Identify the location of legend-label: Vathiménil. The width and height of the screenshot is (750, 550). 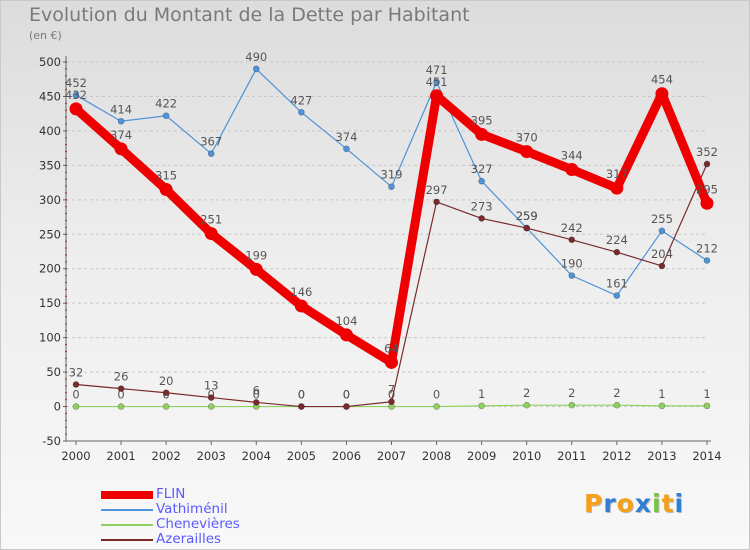
(192, 509).